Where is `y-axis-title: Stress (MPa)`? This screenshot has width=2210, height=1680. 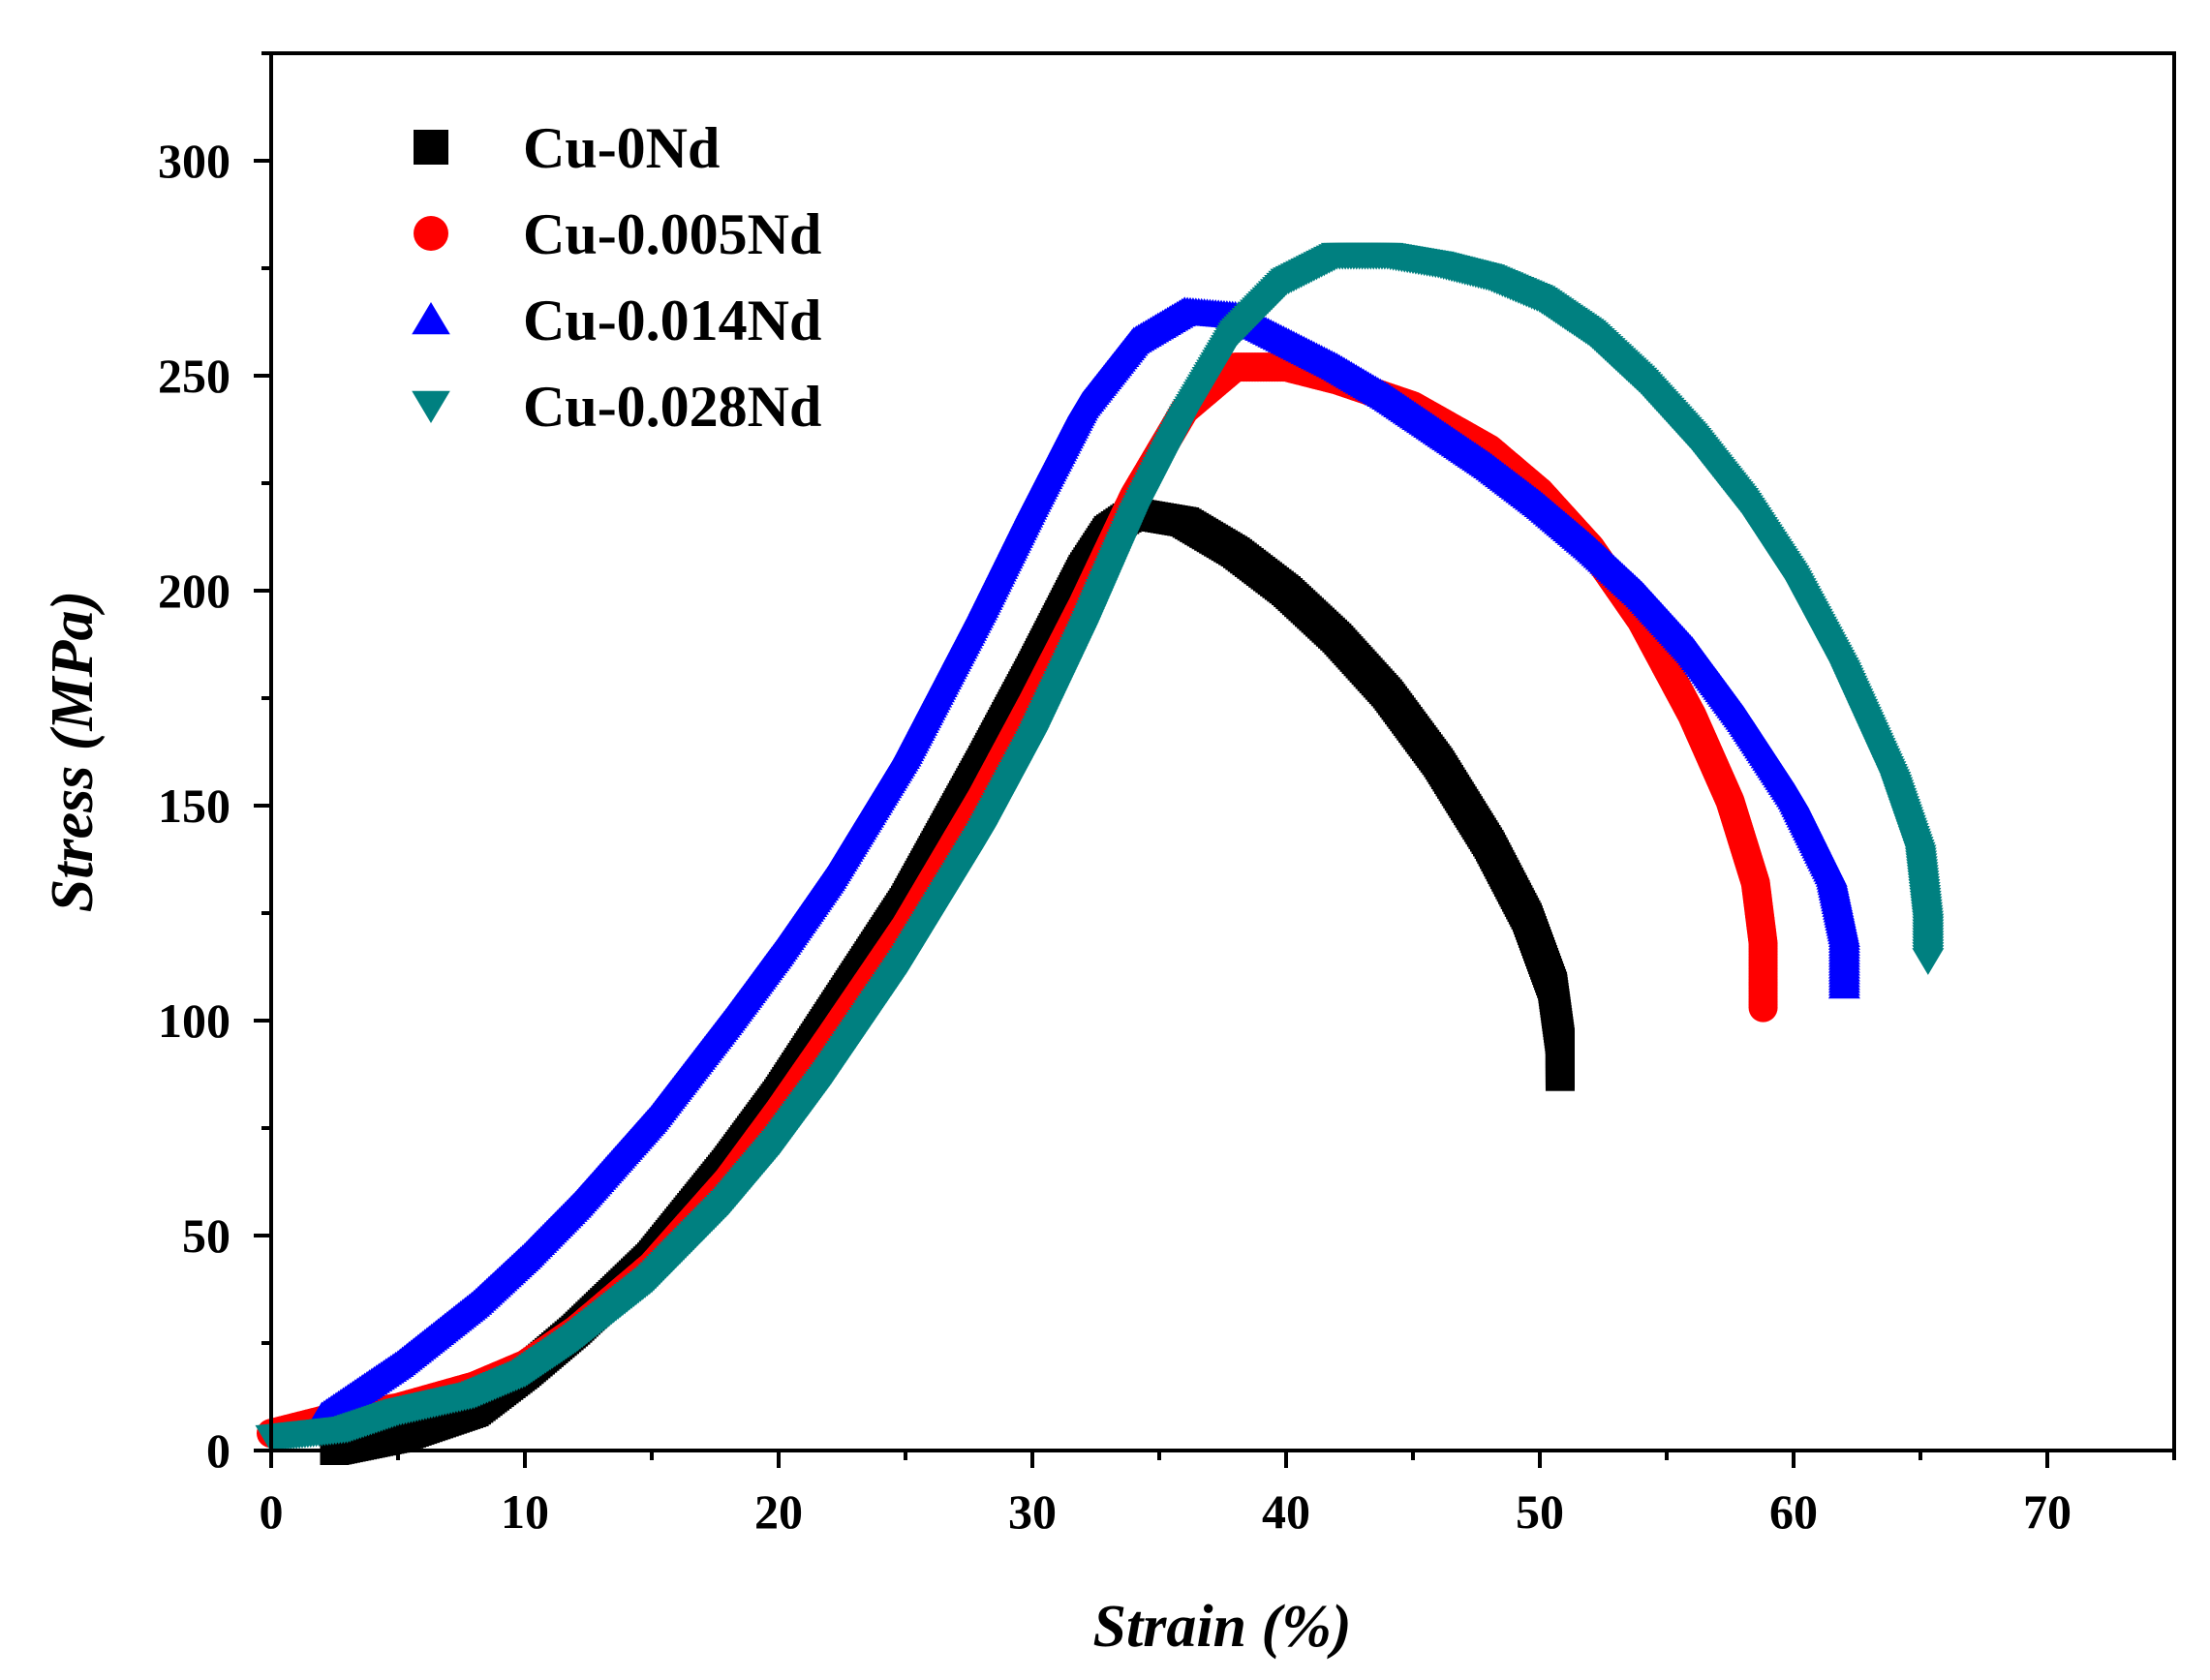 y-axis-title: Stress (MPa) is located at coordinates (73, 752).